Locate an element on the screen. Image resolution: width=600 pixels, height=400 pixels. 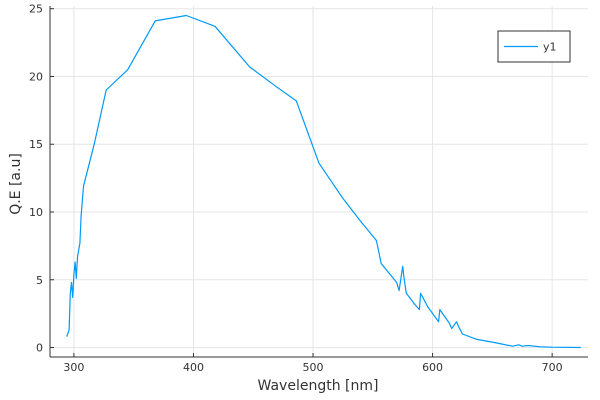
y-tick-label: 0 is located at coordinates (39, 348).